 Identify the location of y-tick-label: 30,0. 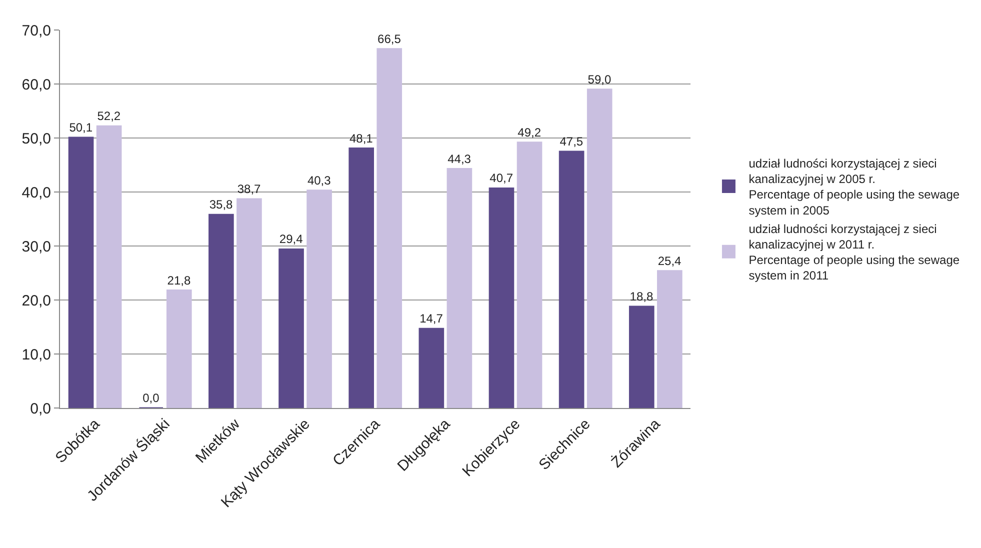
(36, 247).